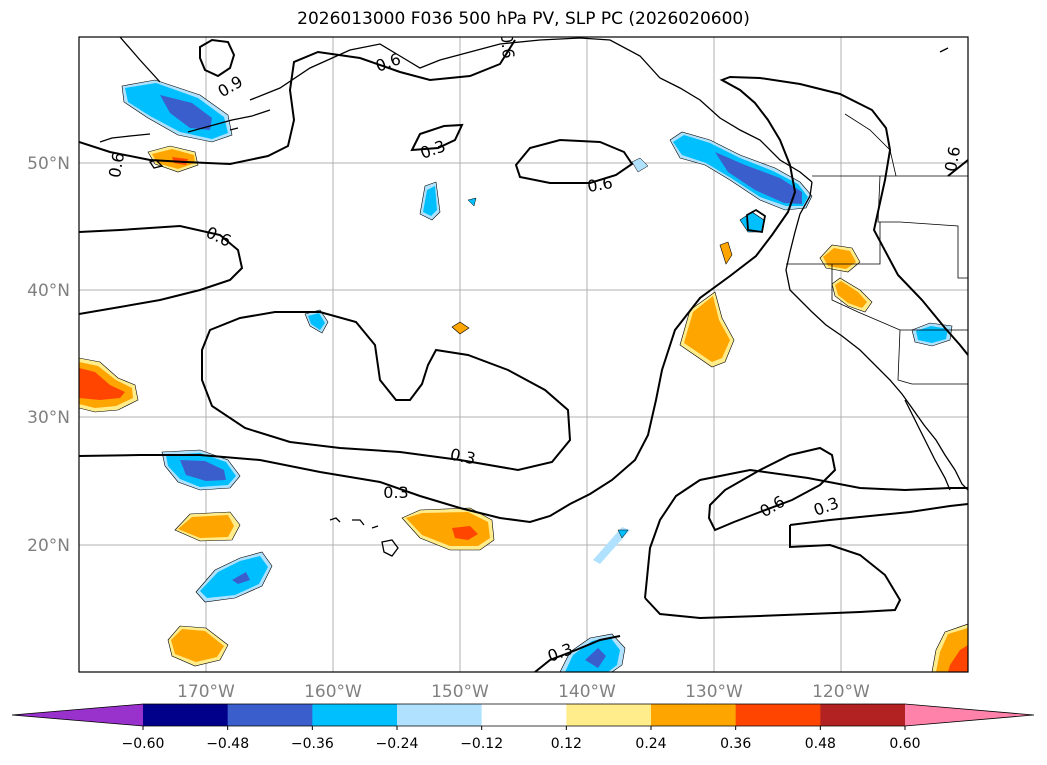 The height and width of the screenshot is (765, 1047). Describe the element at coordinates (481, 744) in the screenshot. I see `colorbar-tick-label: −0.12` at that location.